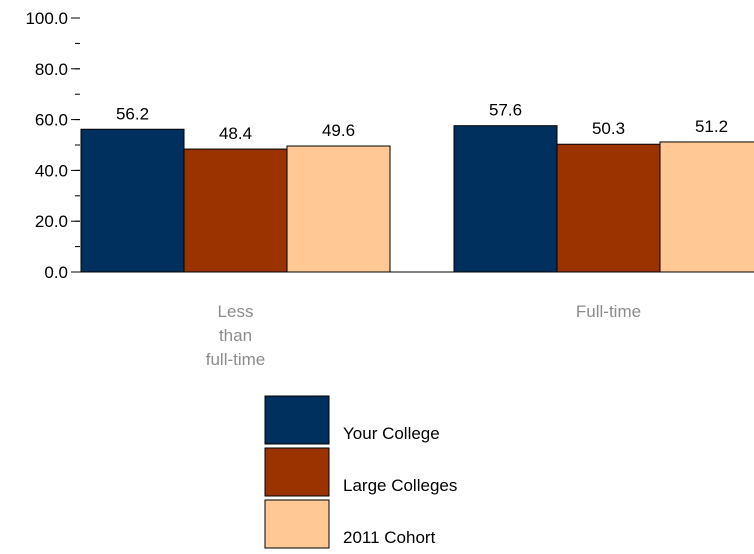  What do you see at coordinates (235, 133) in the screenshot?
I see `bar-value-label: 48.4` at bounding box center [235, 133].